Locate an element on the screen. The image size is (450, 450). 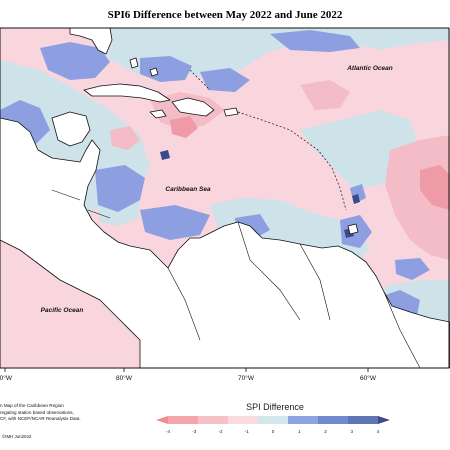
credit-line: regating station based observations, is located at coordinates (37, 412).